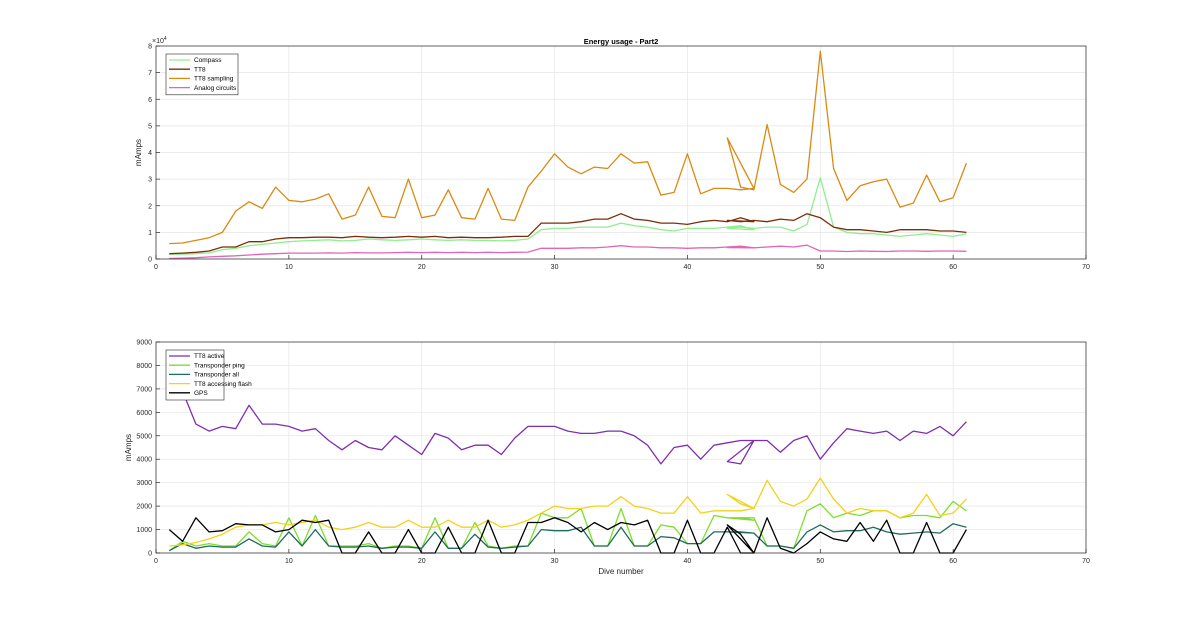 The width and height of the screenshot is (1200, 622). What do you see at coordinates (622, 557) in the screenshot?
I see `bottom-x-ticks: 0 10 20 30 40 50 60 70` at bounding box center [622, 557].